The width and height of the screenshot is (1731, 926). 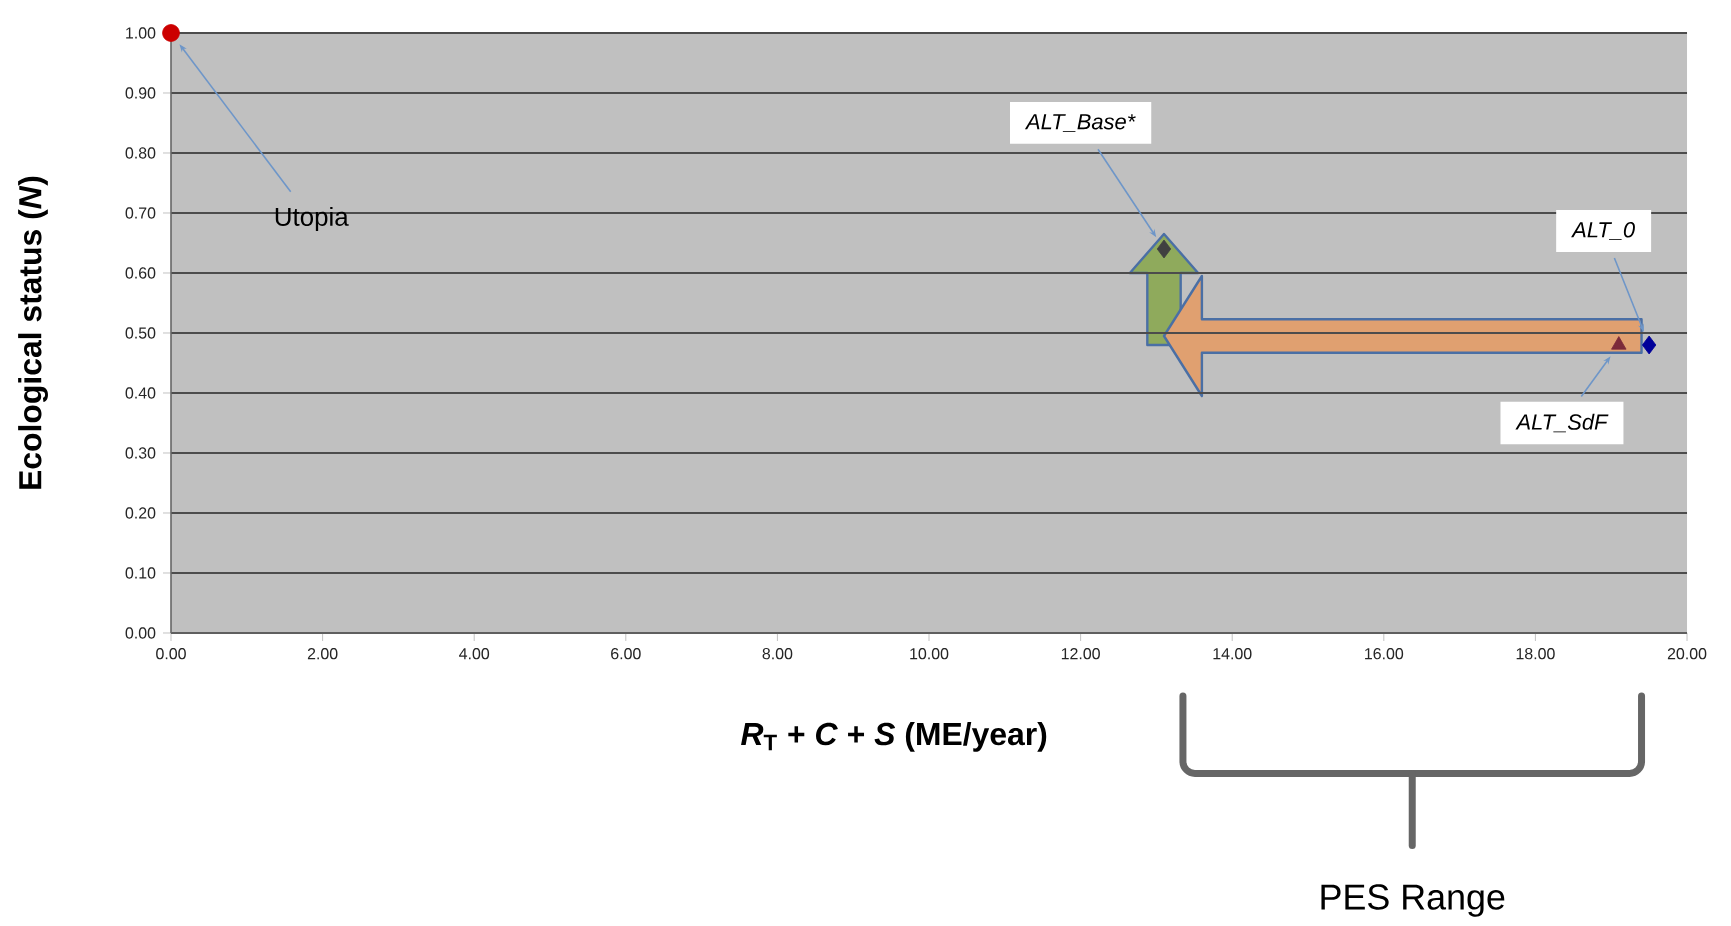 What do you see at coordinates (140, 333) in the screenshot?
I see `y-tick-label: 0.50` at bounding box center [140, 333].